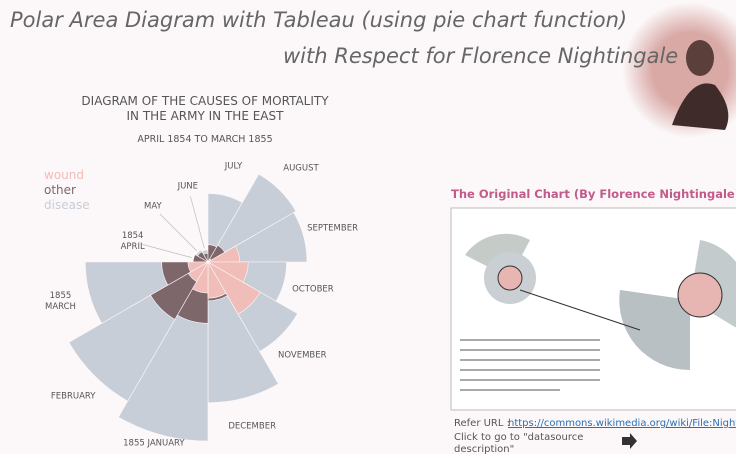 The height and width of the screenshot is (454, 736). I want to click on legend-entry: wound, so click(64, 175).